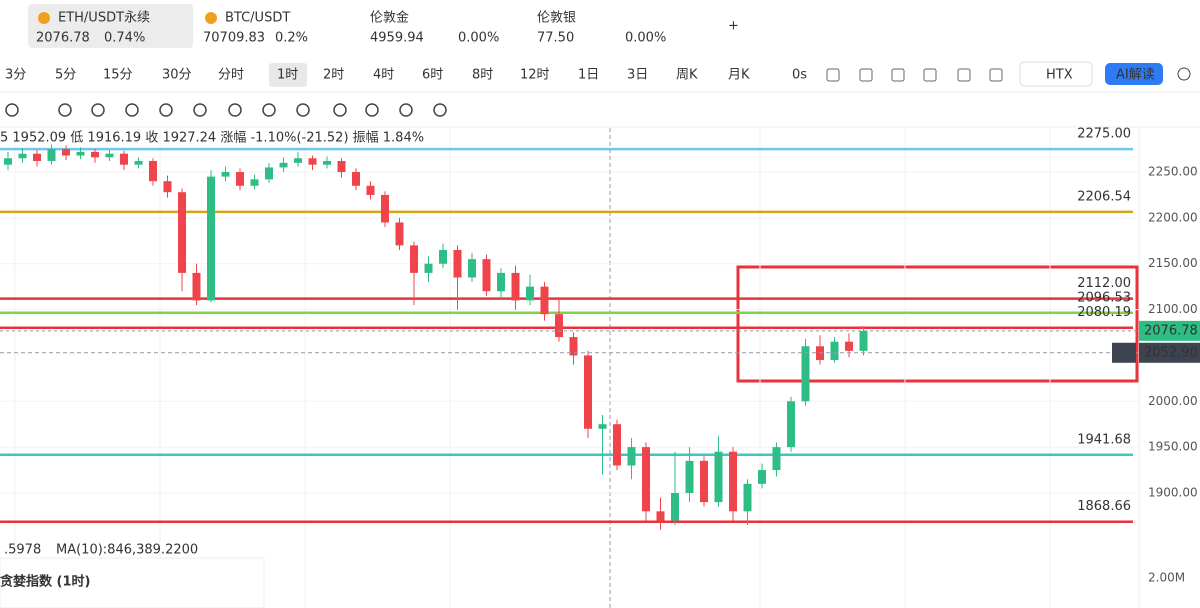 The width and height of the screenshot is (1200, 608). Describe the element at coordinates (588, 75) in the screenshot. I see `timeframe: 1日` at that location.